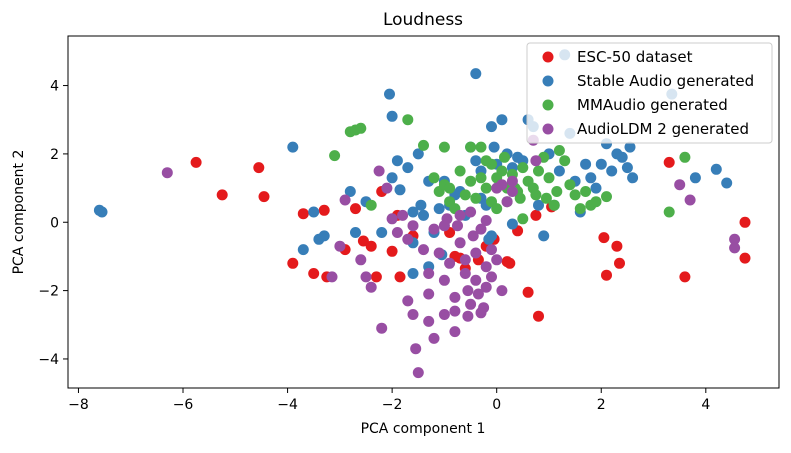 The height and width of the screenshot is (453, 791). Describe the element at coordinates (54, 87) in the screenshot. I see `y-tick-label: 4` at that location.